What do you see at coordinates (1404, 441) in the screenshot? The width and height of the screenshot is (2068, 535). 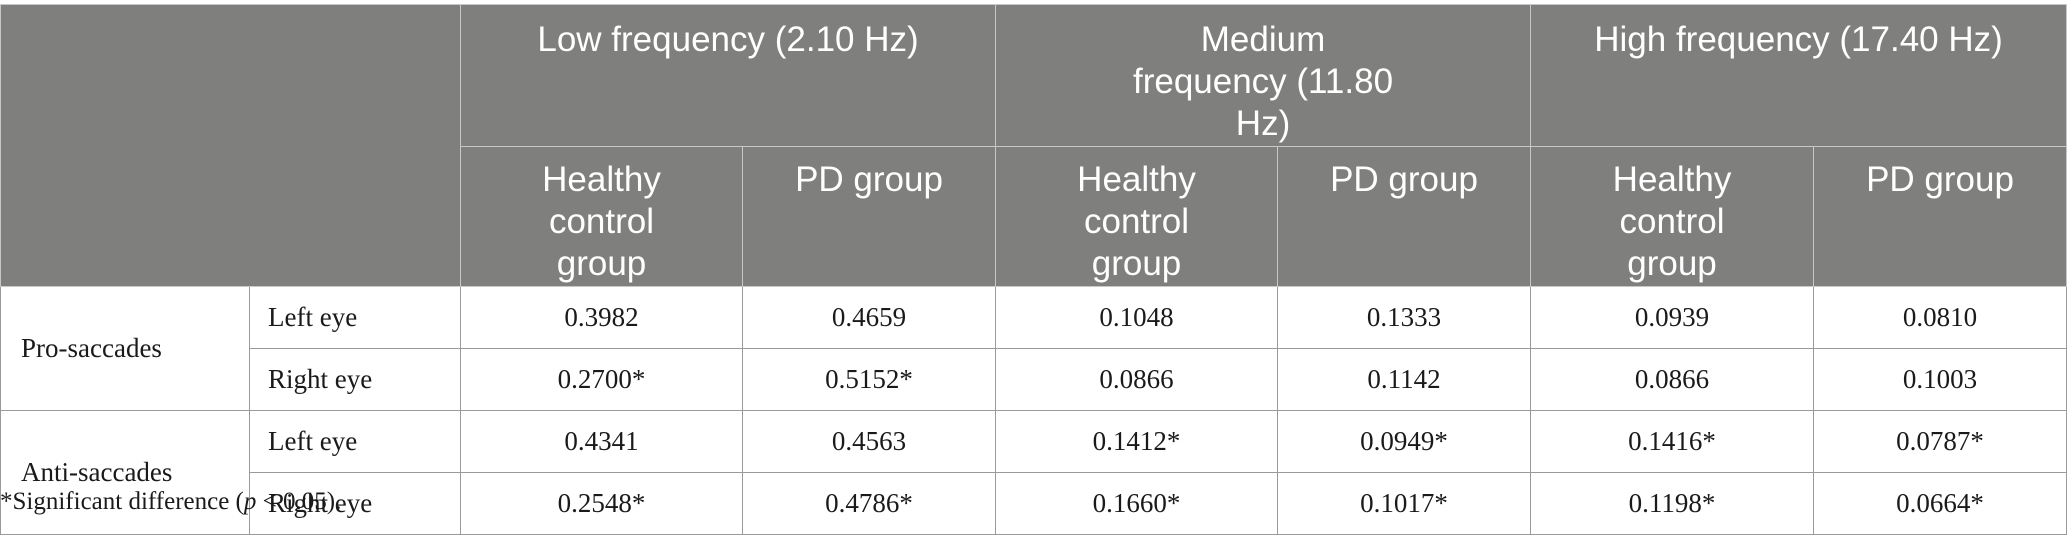 I see `value-cell: 0.0949*` at bounding box center [1404, 441].